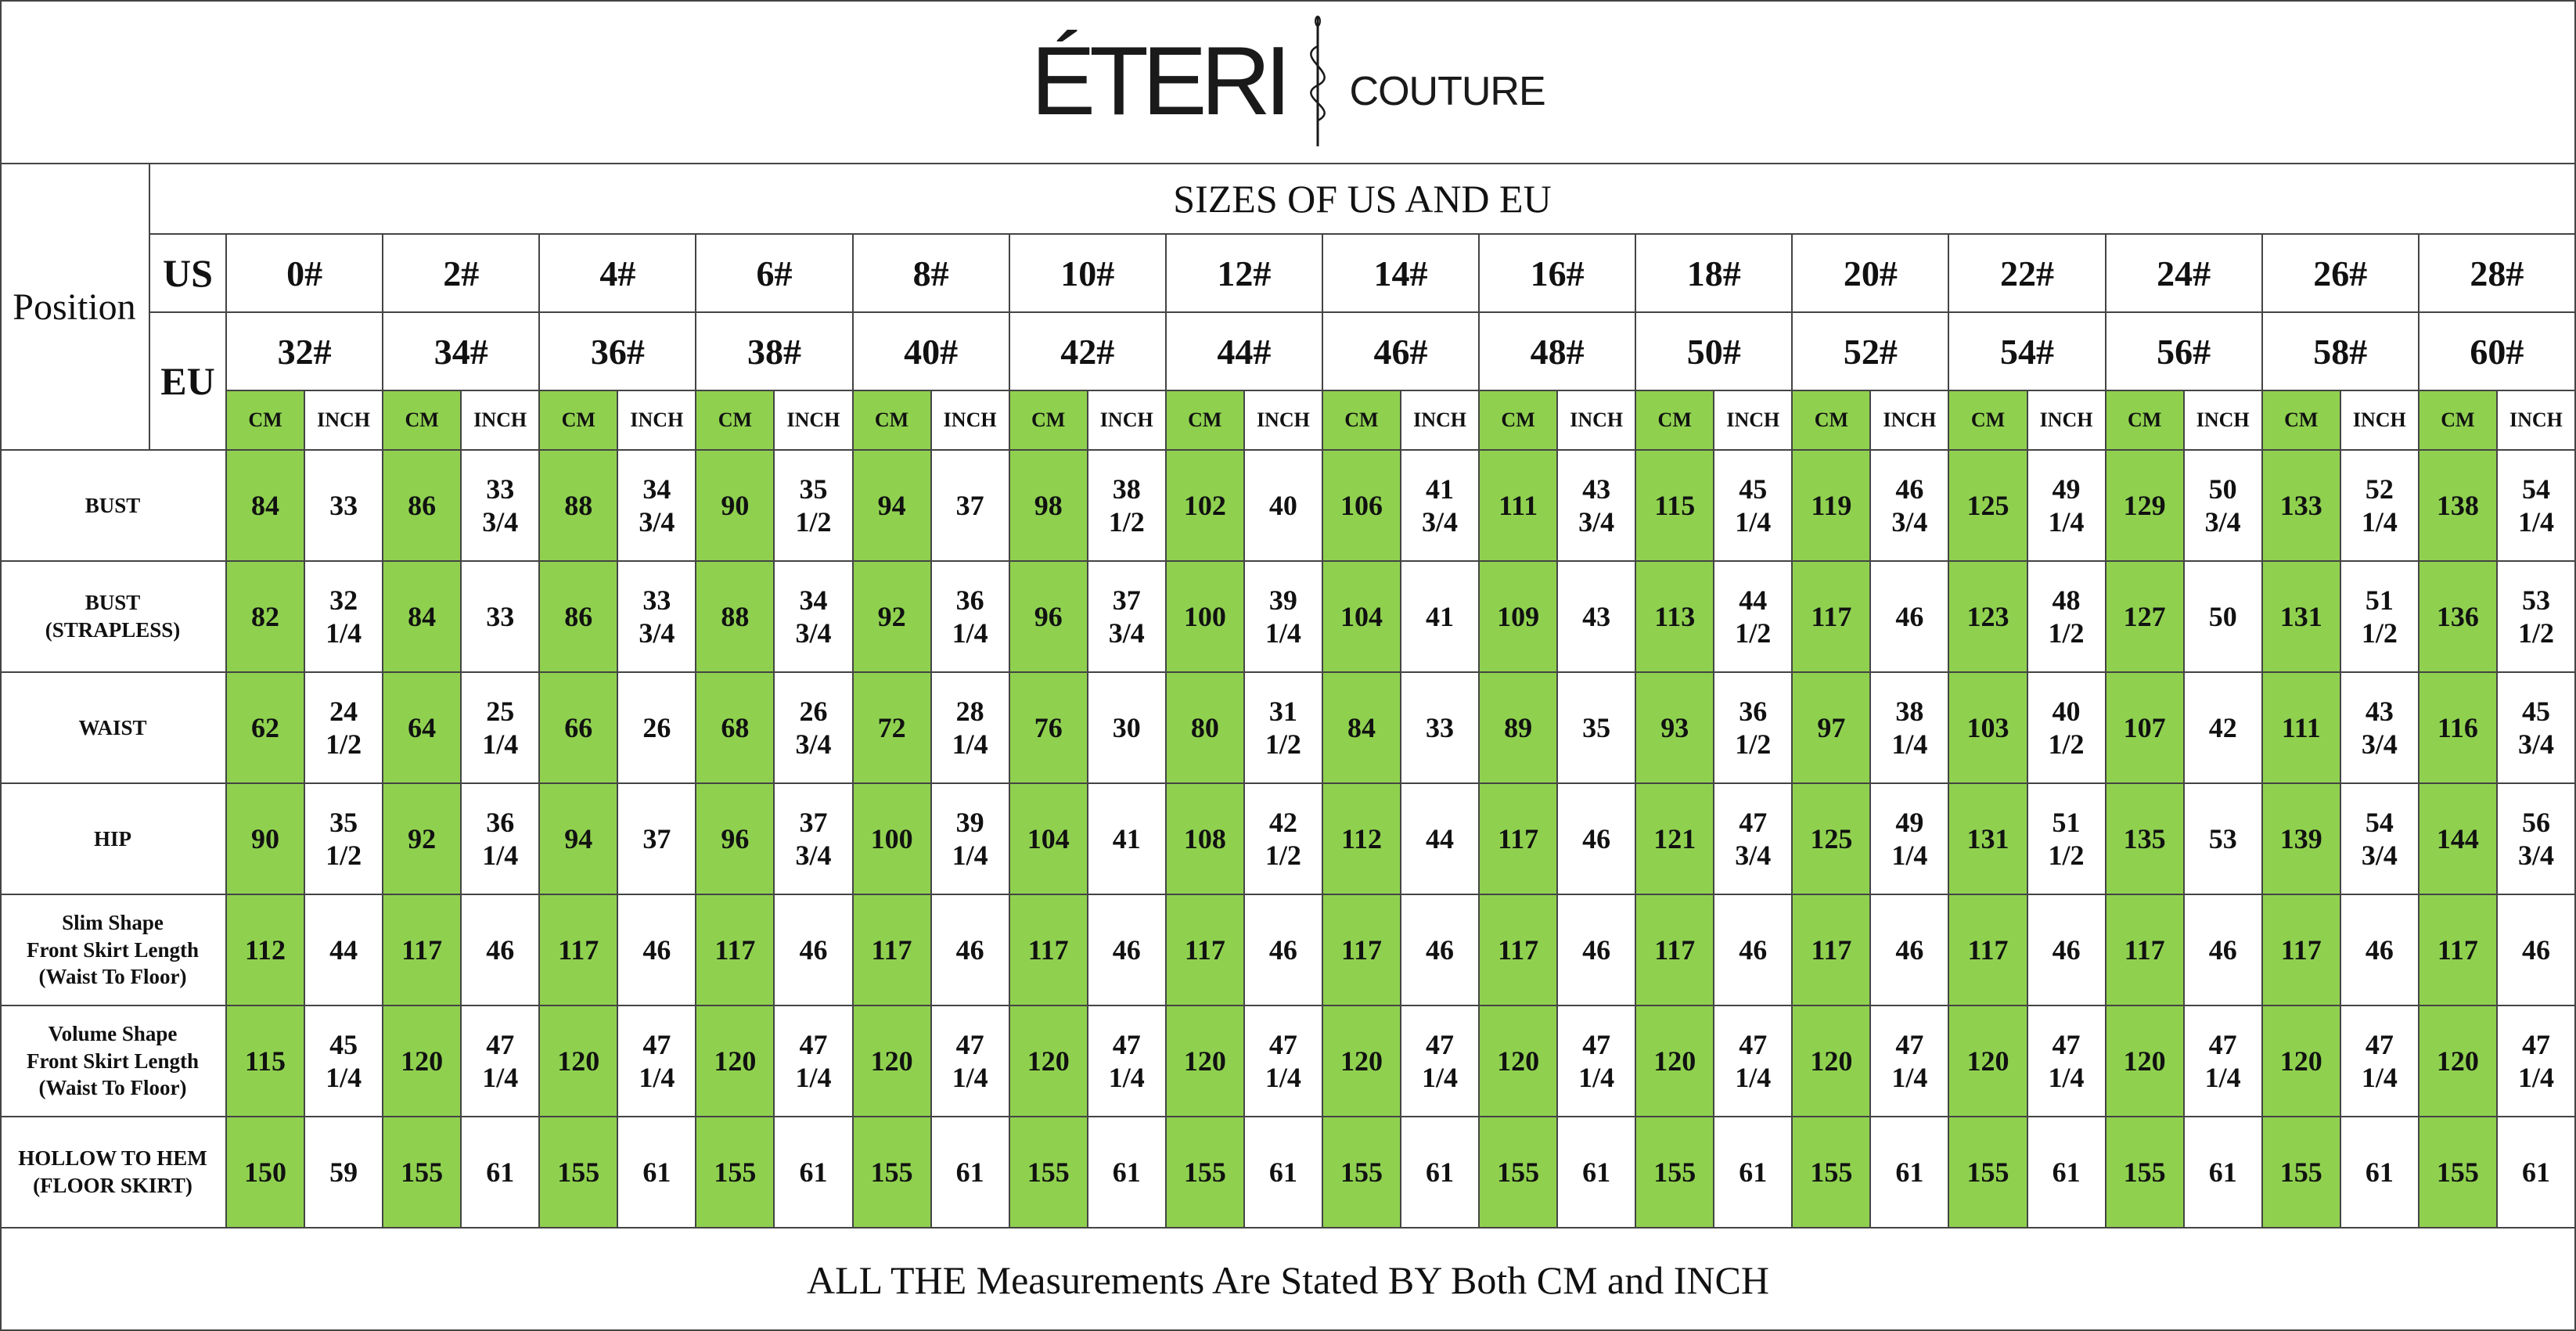  What do you see at coordinates (1871, 274) in the screenshot?
I see `us-size: 20#` at bounding box center [1871, 274].